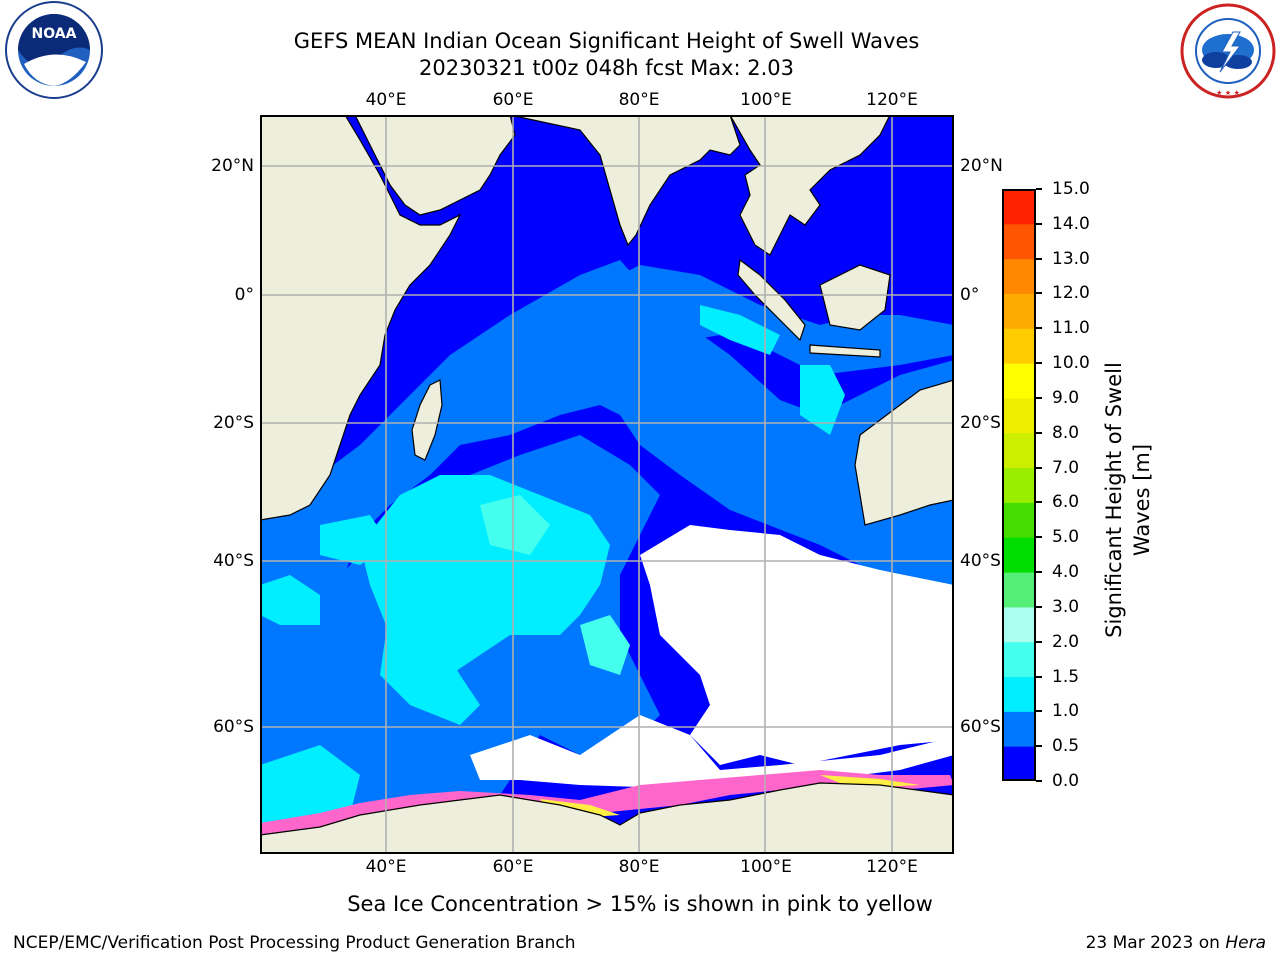 The height and width of the screenshot is (960, 1280). What do you see at coordinates (1071, 223) in the screenshot?
I see `colorbar-tick-label: 14.0` at bounding box center [1071, 223].